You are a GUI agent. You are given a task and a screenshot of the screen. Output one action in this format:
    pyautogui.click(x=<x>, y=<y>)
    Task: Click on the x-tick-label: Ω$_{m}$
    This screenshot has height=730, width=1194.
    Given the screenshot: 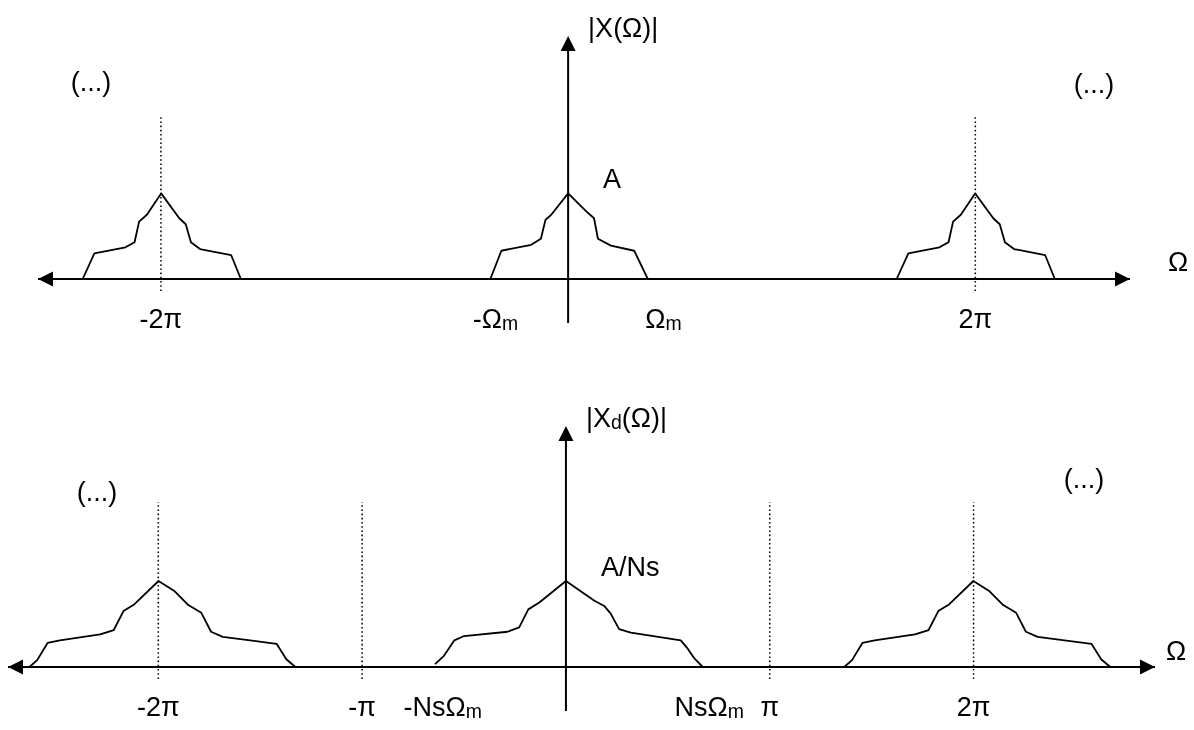 What is the action you would take?
    pyautogui.click(x=663, y=319)
    